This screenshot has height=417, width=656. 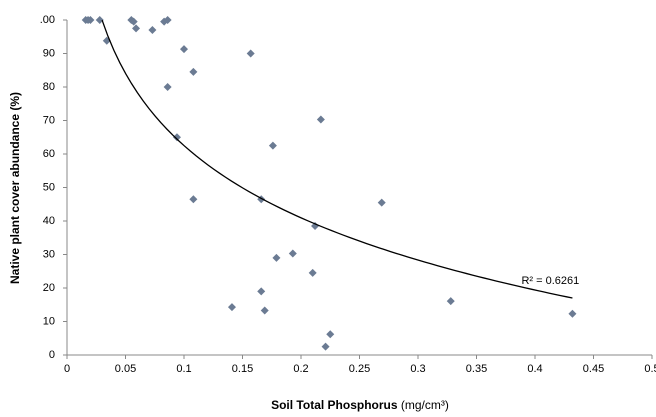 What do you see at coordinates (47, 20) in the screenshot?
I see `y-tick-label: .00` at bounding box center [47, 20].